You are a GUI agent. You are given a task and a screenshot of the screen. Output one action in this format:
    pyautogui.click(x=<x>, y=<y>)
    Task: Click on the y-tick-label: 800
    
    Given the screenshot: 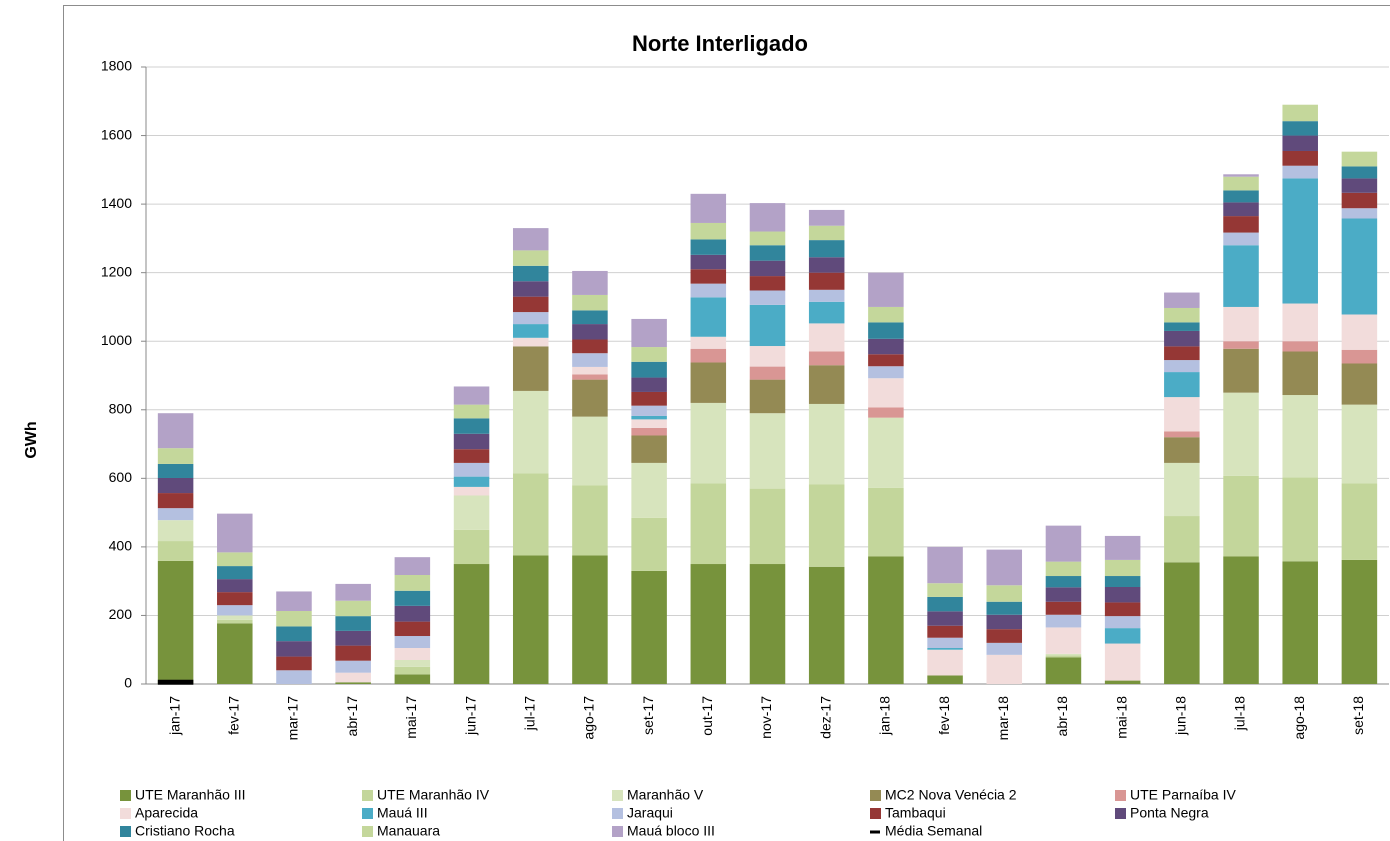 What is the action you would take?
    pyautogui.click(x=121, y=408)
    